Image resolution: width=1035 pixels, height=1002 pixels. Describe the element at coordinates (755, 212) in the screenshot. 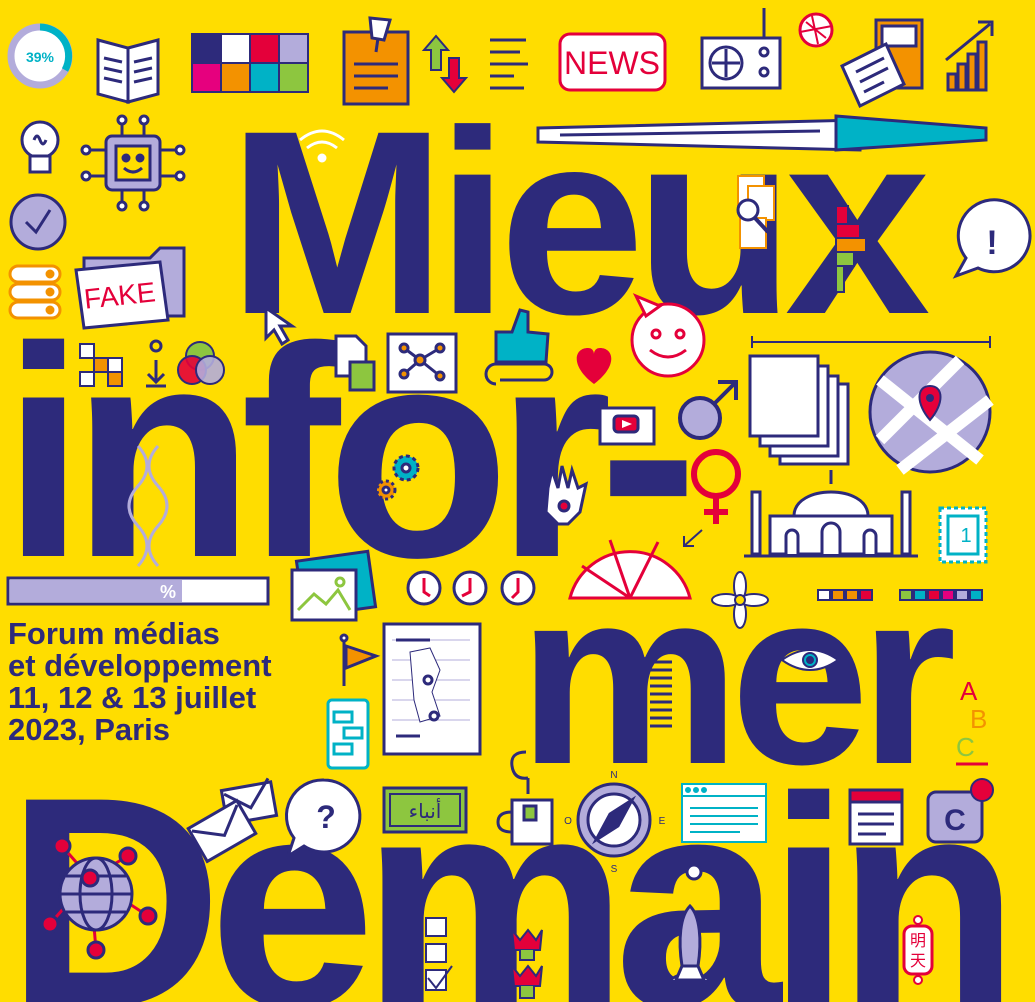

I see `documents-search-icon` at that location.